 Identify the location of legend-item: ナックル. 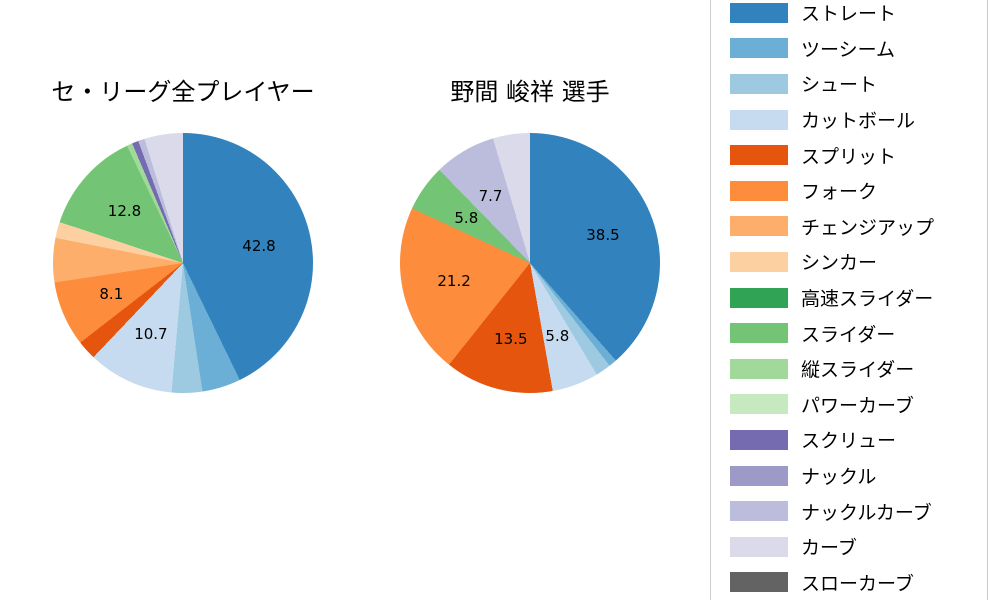
(858, 476).